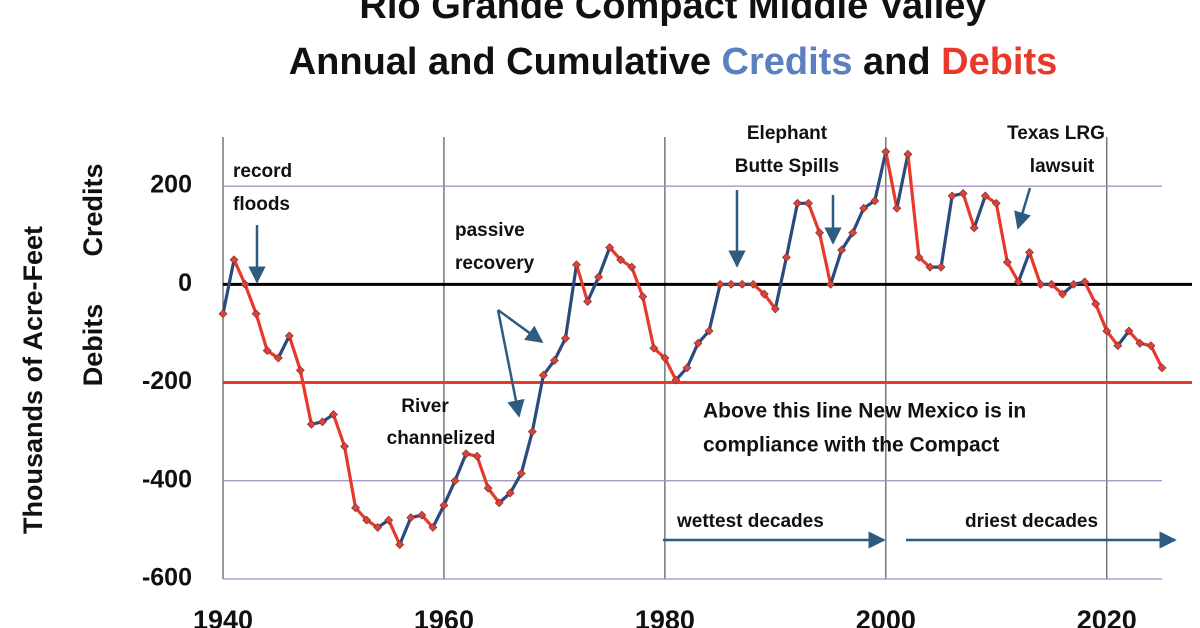 The image size is (1200, 628). Describe the element at coordinates (93, 345) in the screenshot. I see `y-side-label: Debits` at that location.